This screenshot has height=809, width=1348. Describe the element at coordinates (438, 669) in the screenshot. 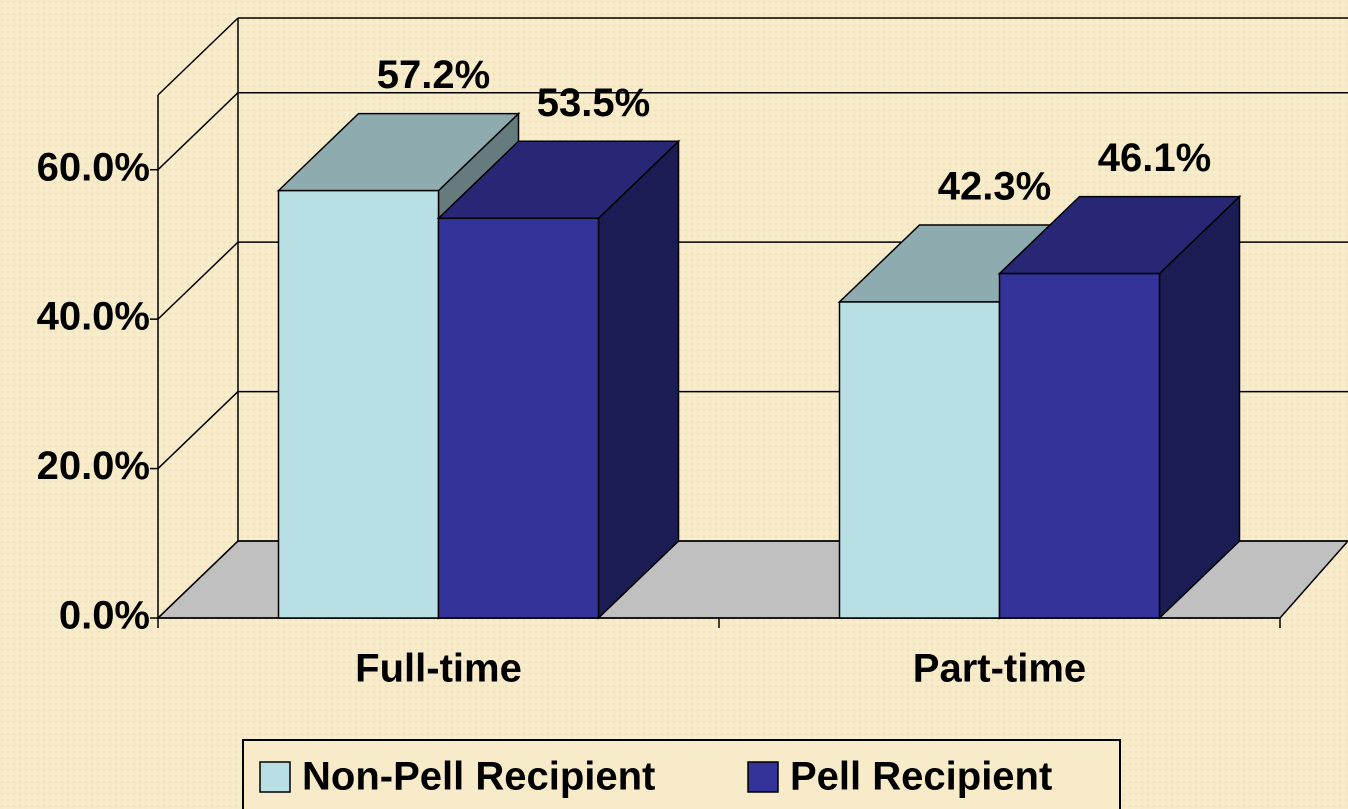

I see `x-tick-label: Full-time` at that location.